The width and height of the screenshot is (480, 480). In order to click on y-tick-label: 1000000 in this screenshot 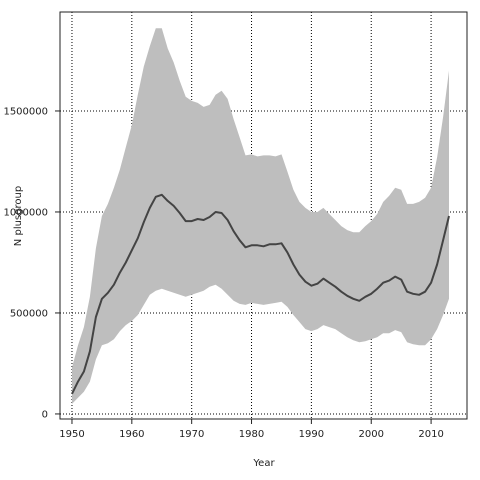, I will do `click(25, 212)`.